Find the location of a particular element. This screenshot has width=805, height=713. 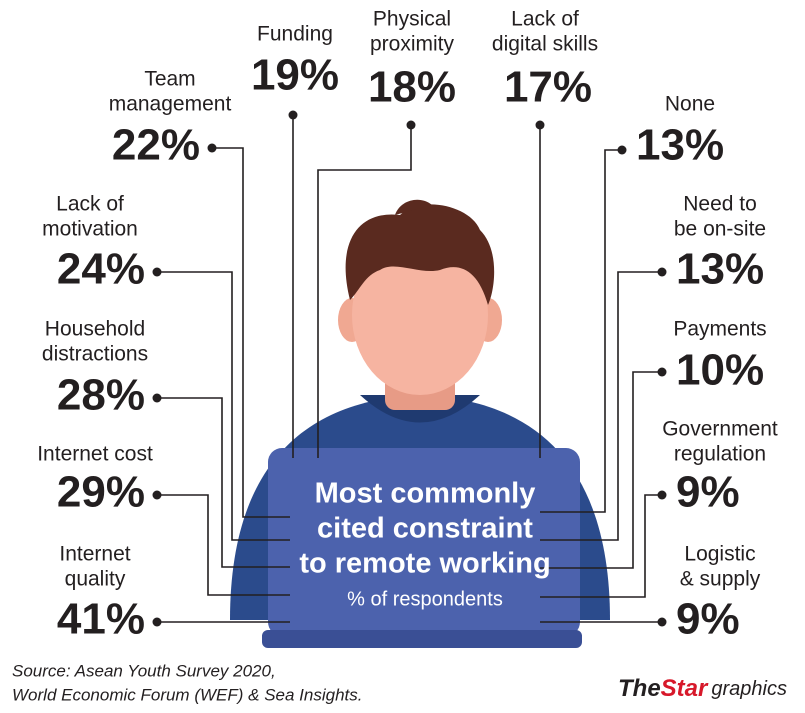

item-label: Need to is located at coordinates (720, 204).